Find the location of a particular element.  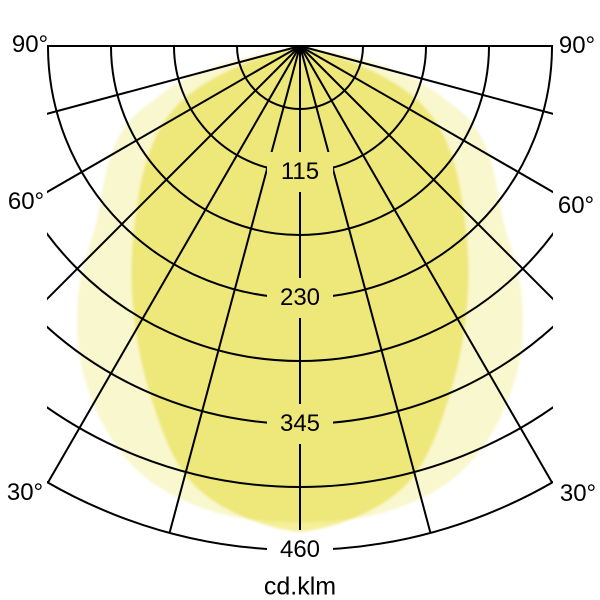

ring-label-115: 115 is located at coordinates (300, 171).